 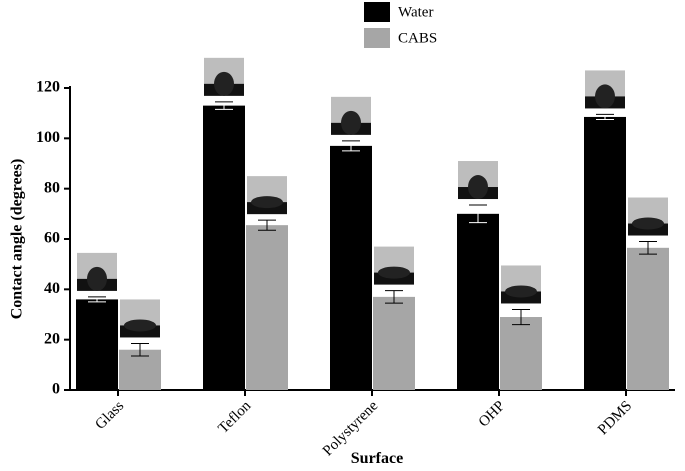 I want to click on x-axis-title: Surface, so click(x=377, y=458).